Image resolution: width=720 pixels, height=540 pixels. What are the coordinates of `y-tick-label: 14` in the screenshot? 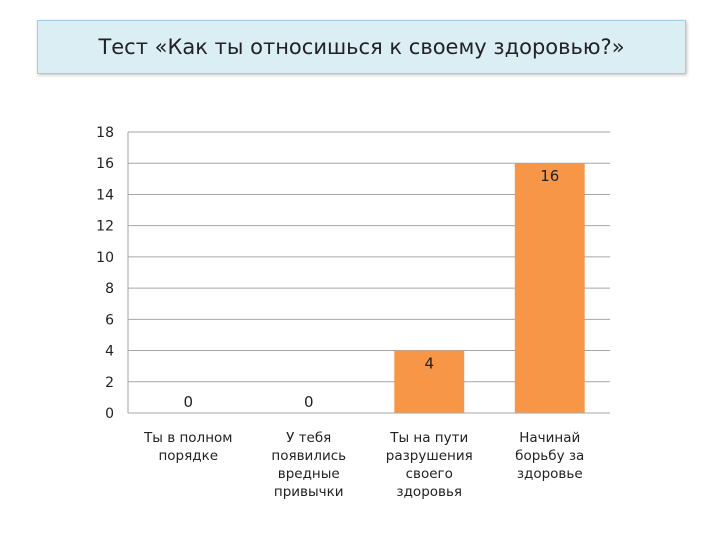 It's located at (105, 195).